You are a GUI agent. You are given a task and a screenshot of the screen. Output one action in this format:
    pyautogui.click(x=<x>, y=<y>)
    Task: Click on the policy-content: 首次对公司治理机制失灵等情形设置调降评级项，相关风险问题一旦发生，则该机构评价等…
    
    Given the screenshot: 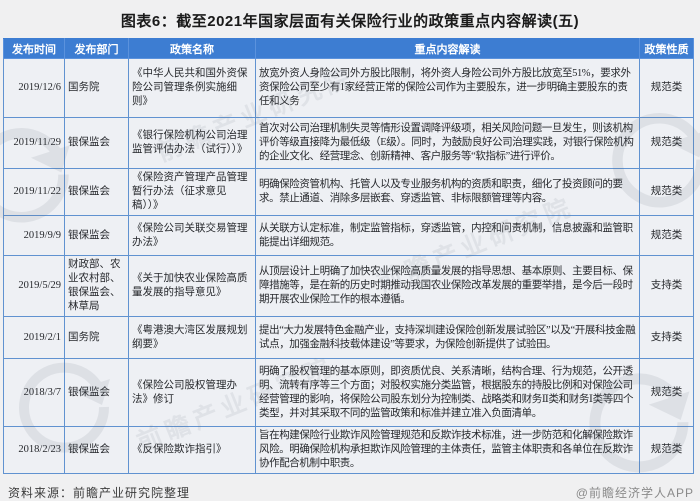 What is the action you would take?
    pyautogui.click(x=447, y=143)
    